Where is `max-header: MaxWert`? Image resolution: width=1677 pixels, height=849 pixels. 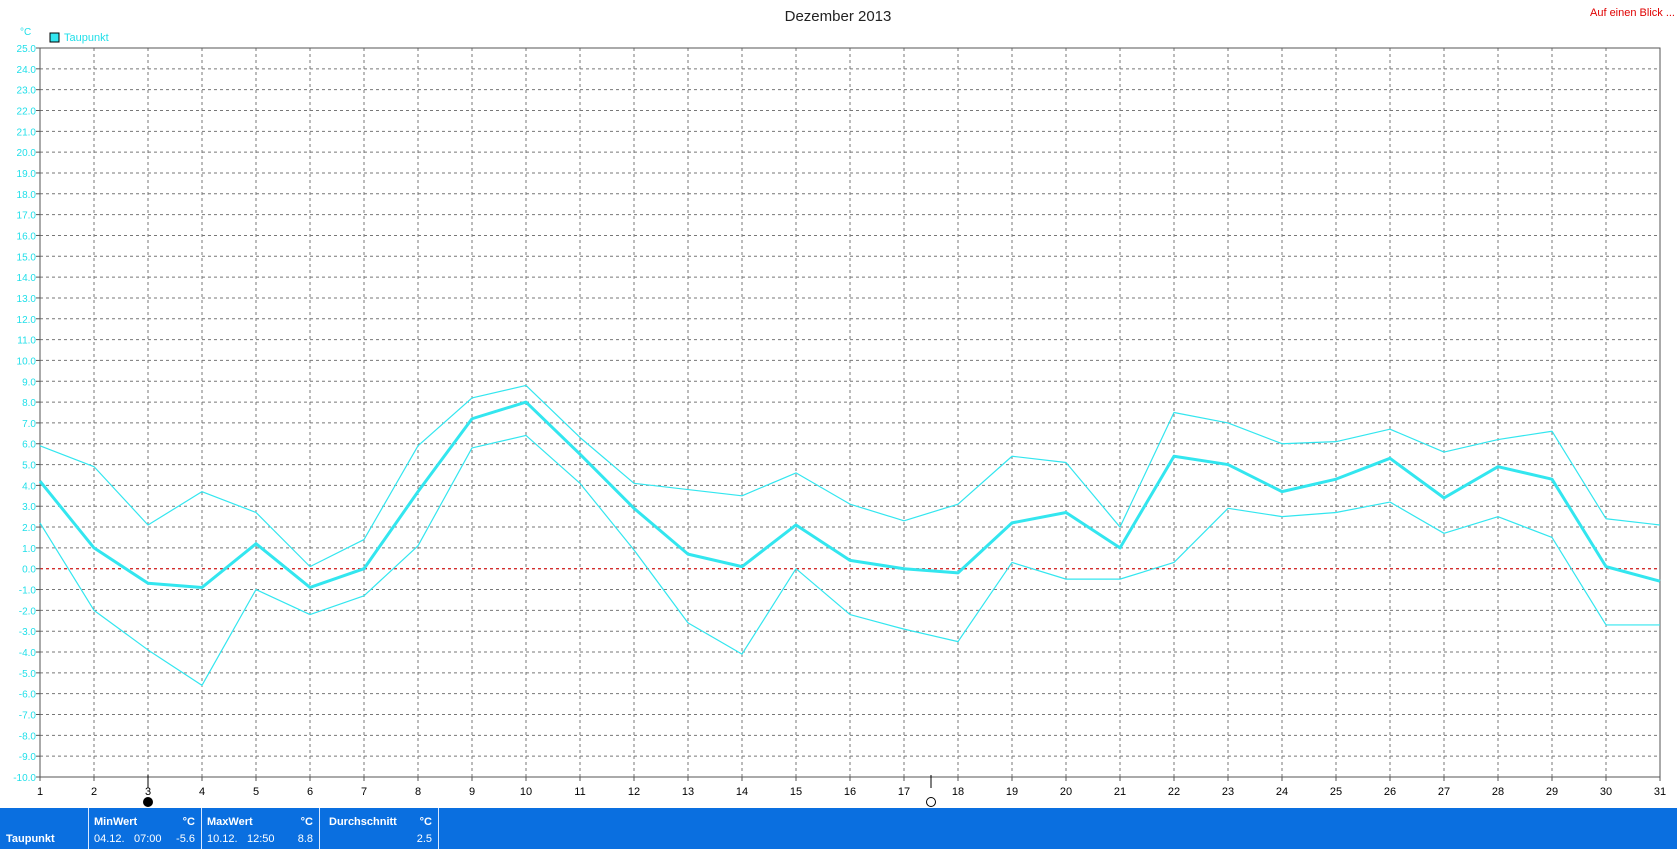 max-header: MaxWert is located at coordinates (230, 822).